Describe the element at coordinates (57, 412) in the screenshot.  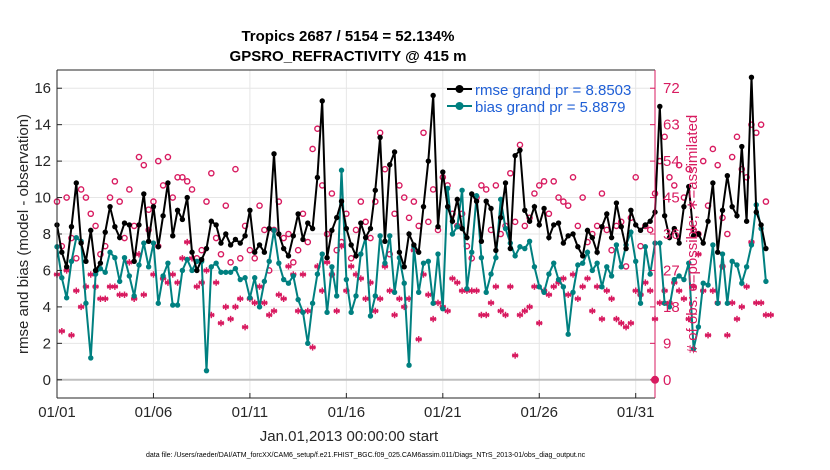
I see `x-tick-label: 01/01` at that location.